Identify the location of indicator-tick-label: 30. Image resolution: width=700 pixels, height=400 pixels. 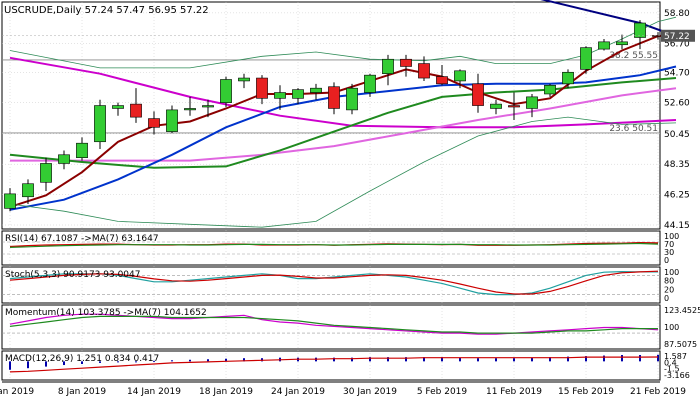
(669, 252).